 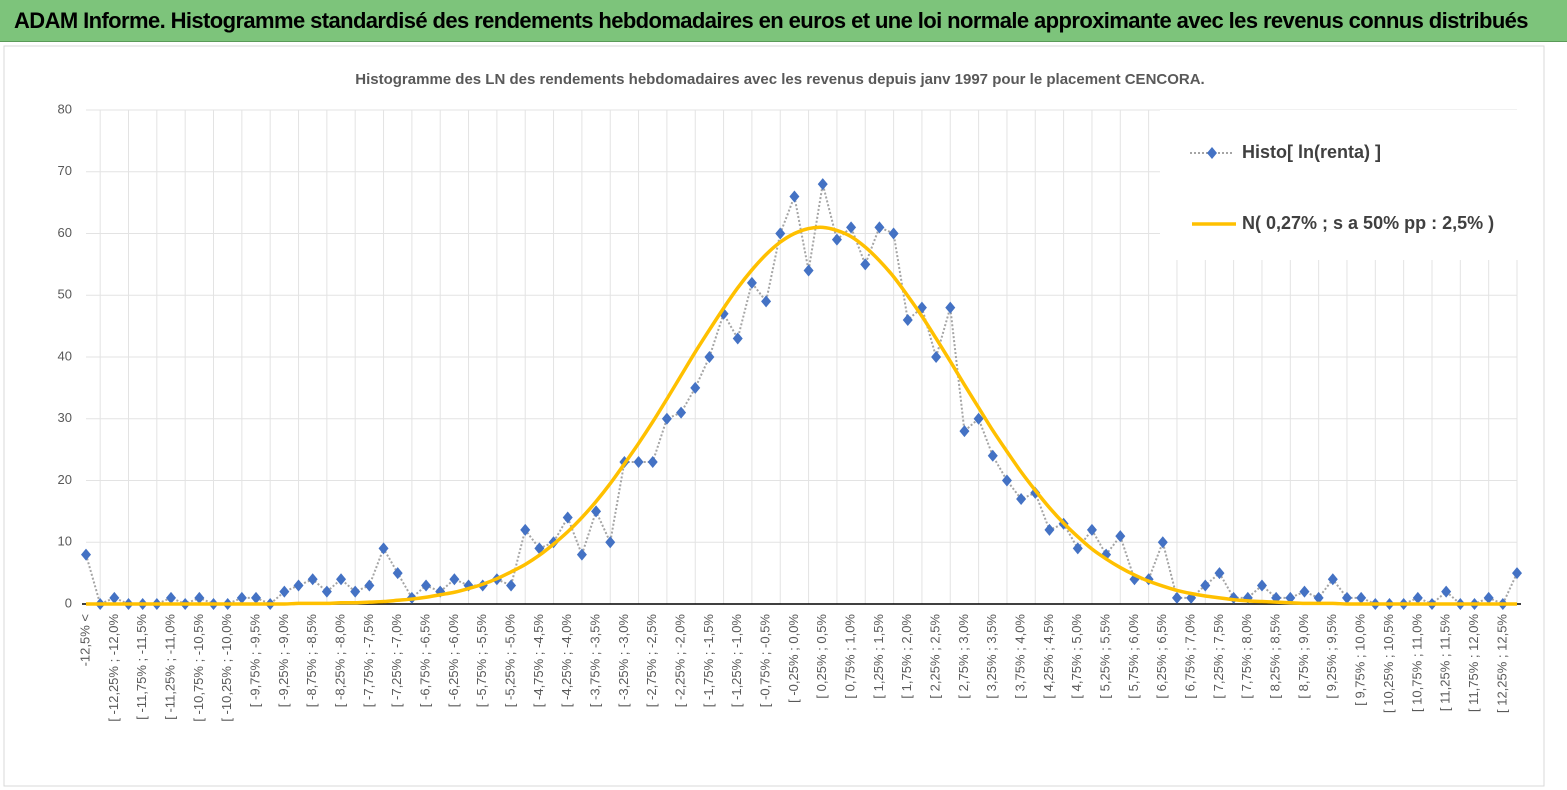 I want to click on x-tick-label: [ 2,25% ; 2,5%, so click(x=935, y=656).